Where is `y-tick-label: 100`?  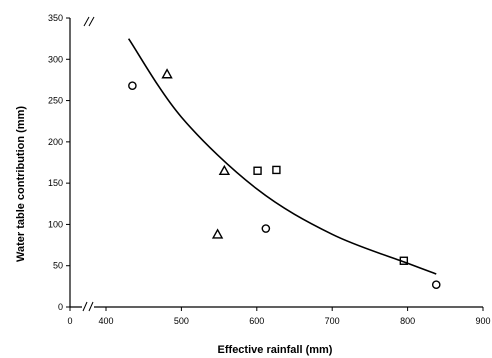 y-tick-label: 100 is located at coordinates (55, 224).